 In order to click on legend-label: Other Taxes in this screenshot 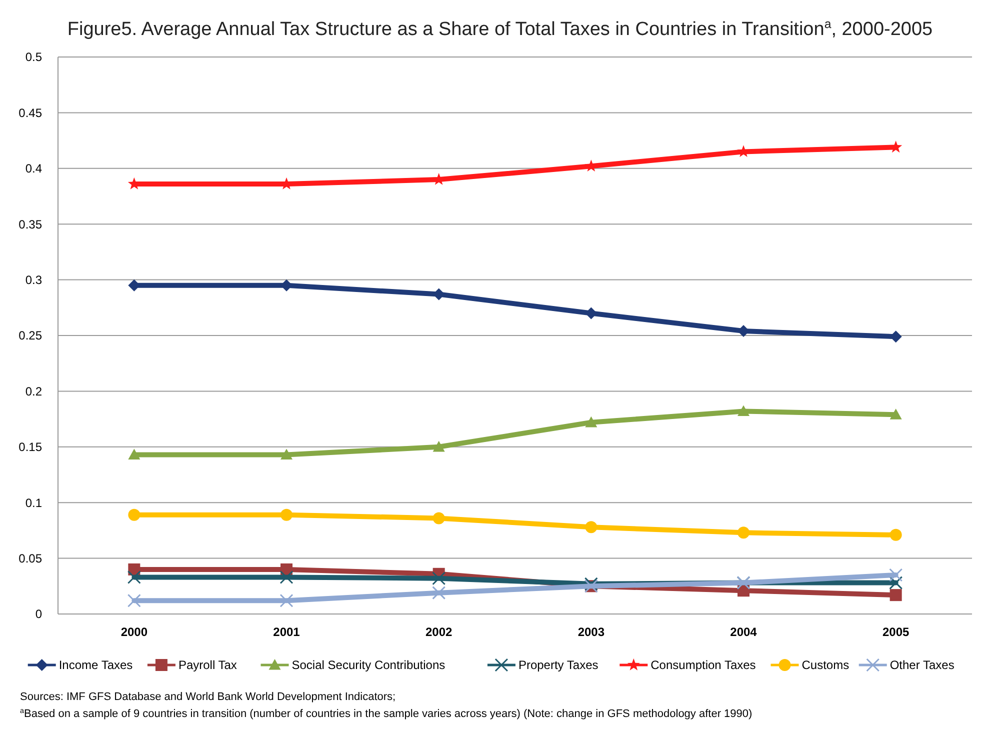, I will do `click(922, 665)`.